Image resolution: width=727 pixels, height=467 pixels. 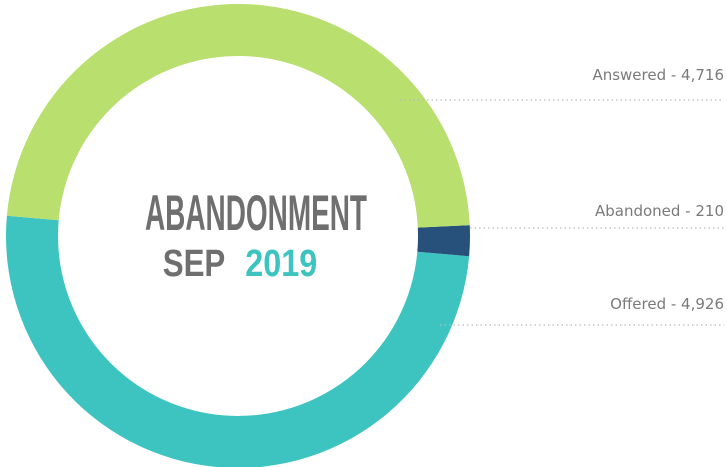 I want to click on legend-label: Answered - 4,716, so click(x=658, y=75).